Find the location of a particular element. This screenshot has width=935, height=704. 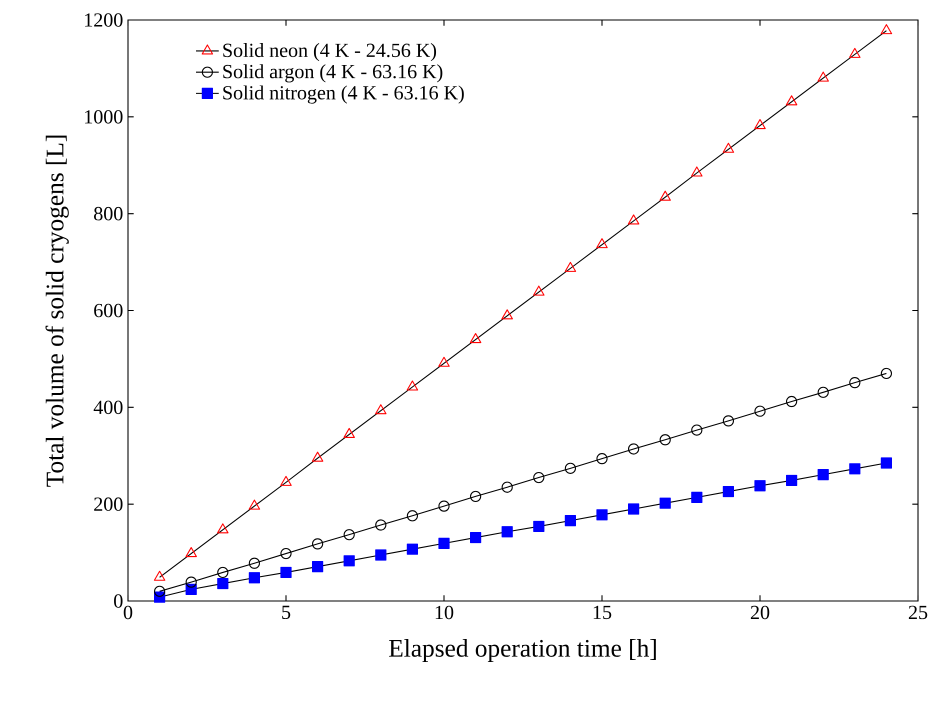

x-tick-label: 15 is located at coordinates (603, 613).